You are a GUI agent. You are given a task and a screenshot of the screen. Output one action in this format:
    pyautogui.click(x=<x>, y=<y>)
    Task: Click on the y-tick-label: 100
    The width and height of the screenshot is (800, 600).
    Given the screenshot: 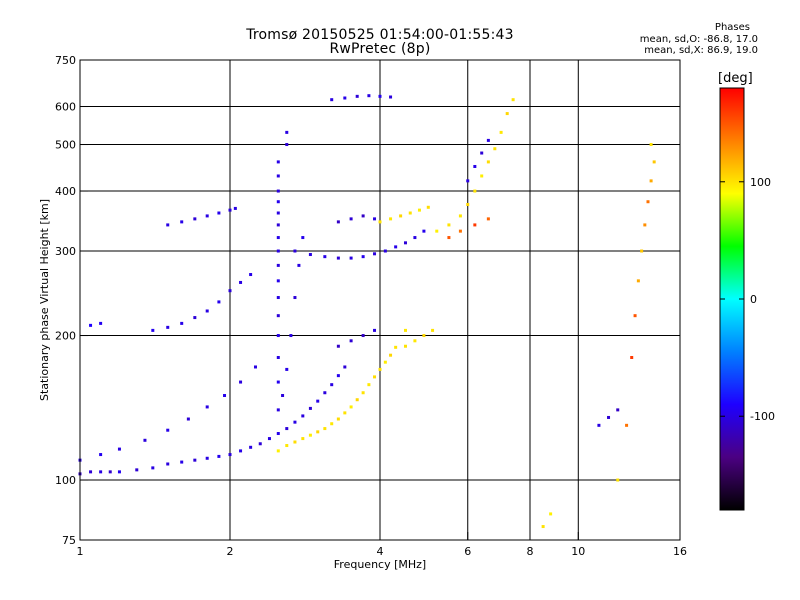 What is the action you would take?
    pyautogui.click(x=65, y=480)
    